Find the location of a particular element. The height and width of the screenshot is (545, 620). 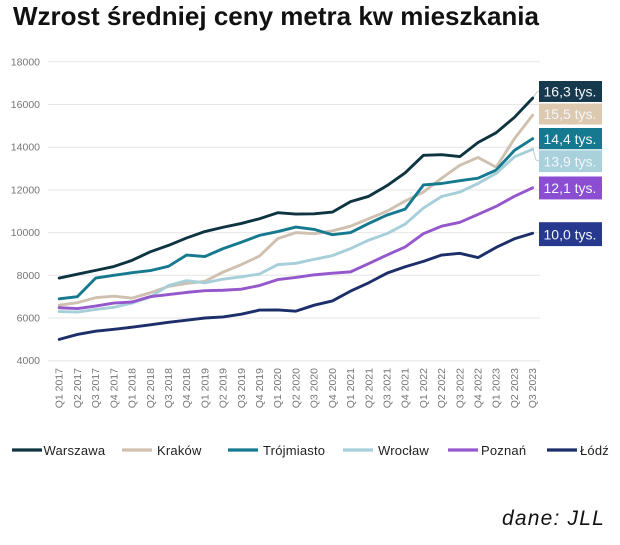

svg-text: 14,4 tys. is located at coordinates (570, 139).